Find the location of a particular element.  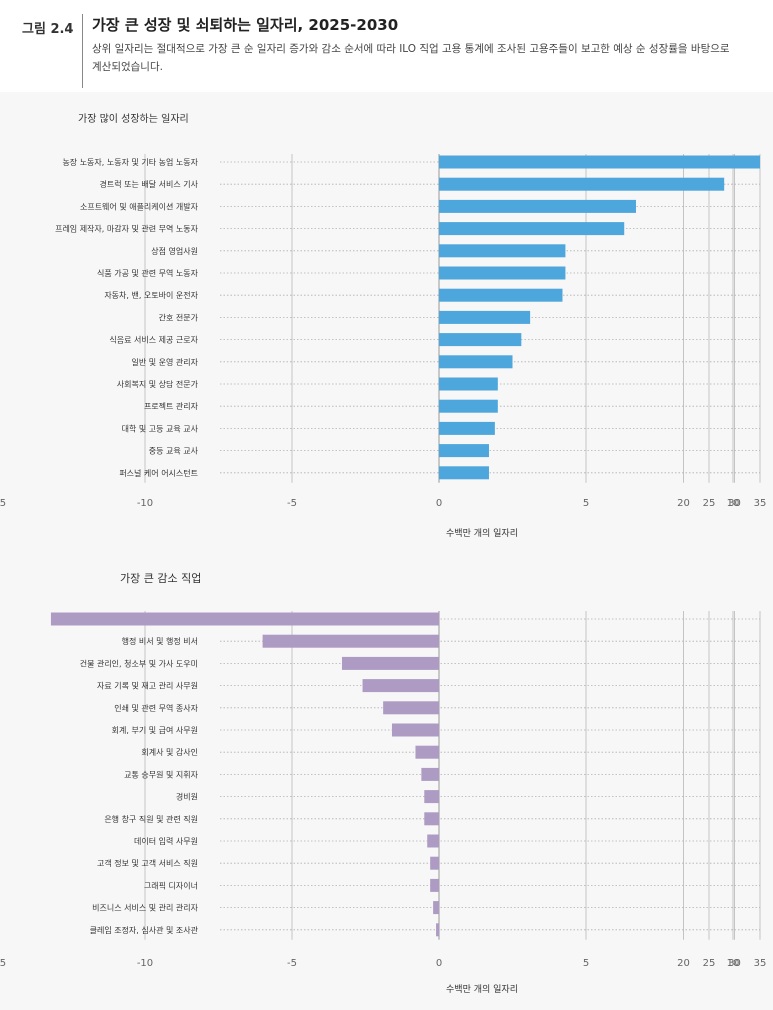

category-label: 상점 영업사원 is located at coordinates (174, 251).